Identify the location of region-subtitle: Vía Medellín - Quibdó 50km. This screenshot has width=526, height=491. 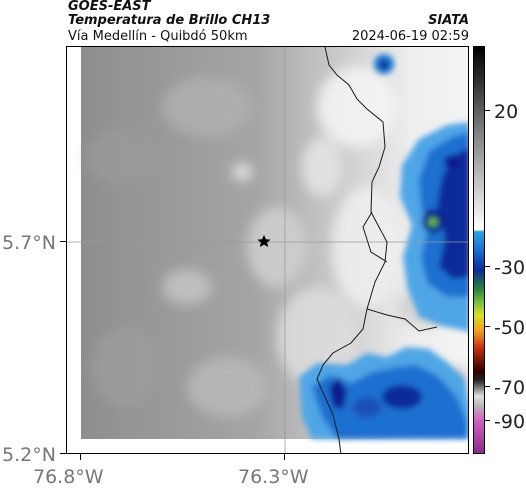
(158, 36).